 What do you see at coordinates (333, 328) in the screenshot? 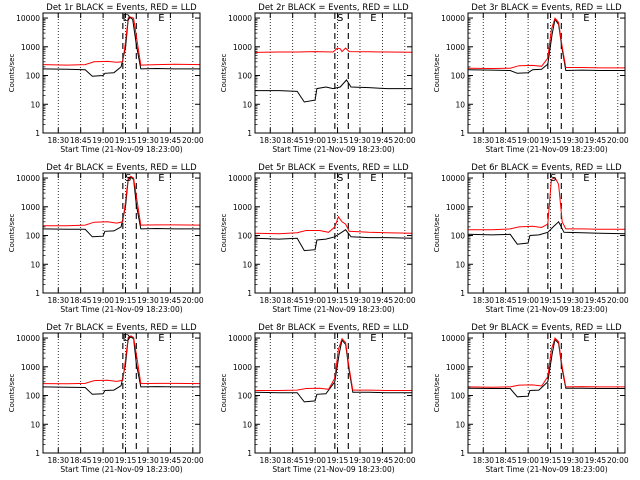
I see `panel-title: Det 8r BLACK = Events, RED = LLD` at bounding box center [333, 328].